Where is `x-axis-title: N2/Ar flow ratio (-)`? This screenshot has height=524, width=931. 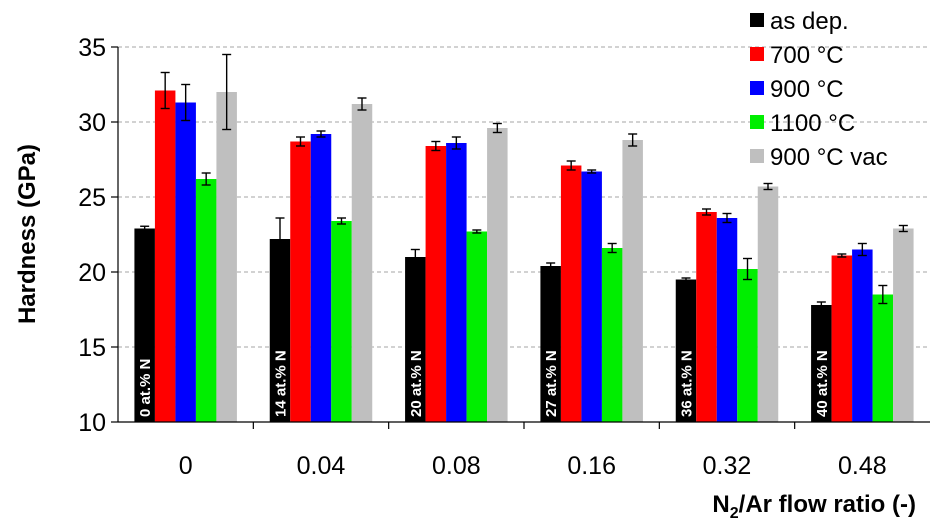
x-axis-title: N2/Ar flow ratio (-) is located at coordinates (814, 506).